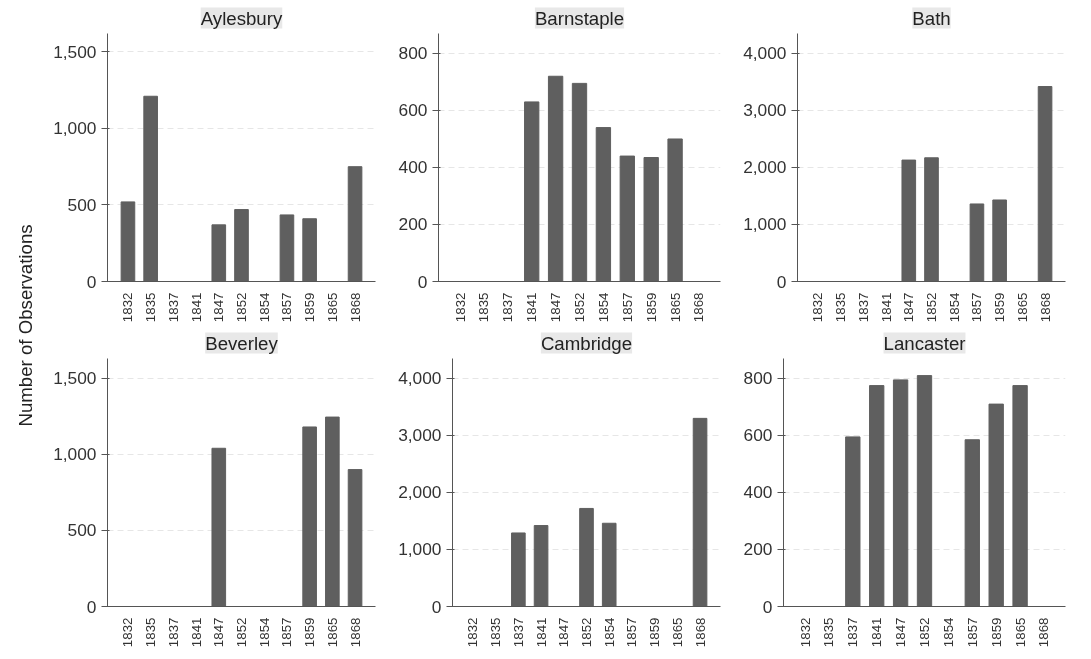  What do you see at coordinates (579, 18) in the screenshot?
I see `chart-title: Barnstaple` at bounding box center [579, 18].